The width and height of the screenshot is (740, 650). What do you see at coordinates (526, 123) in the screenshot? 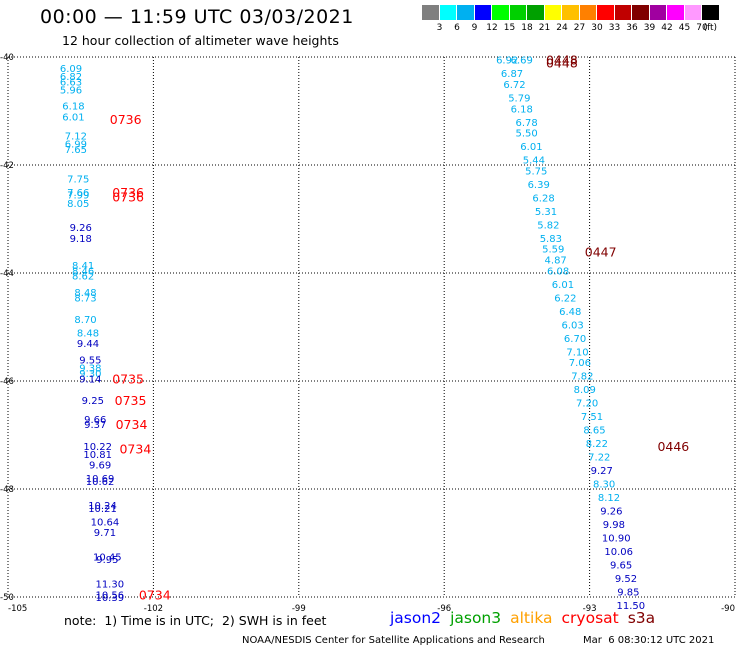
I see `wave-height-value: 6.78` at bounding box center [526, 123].